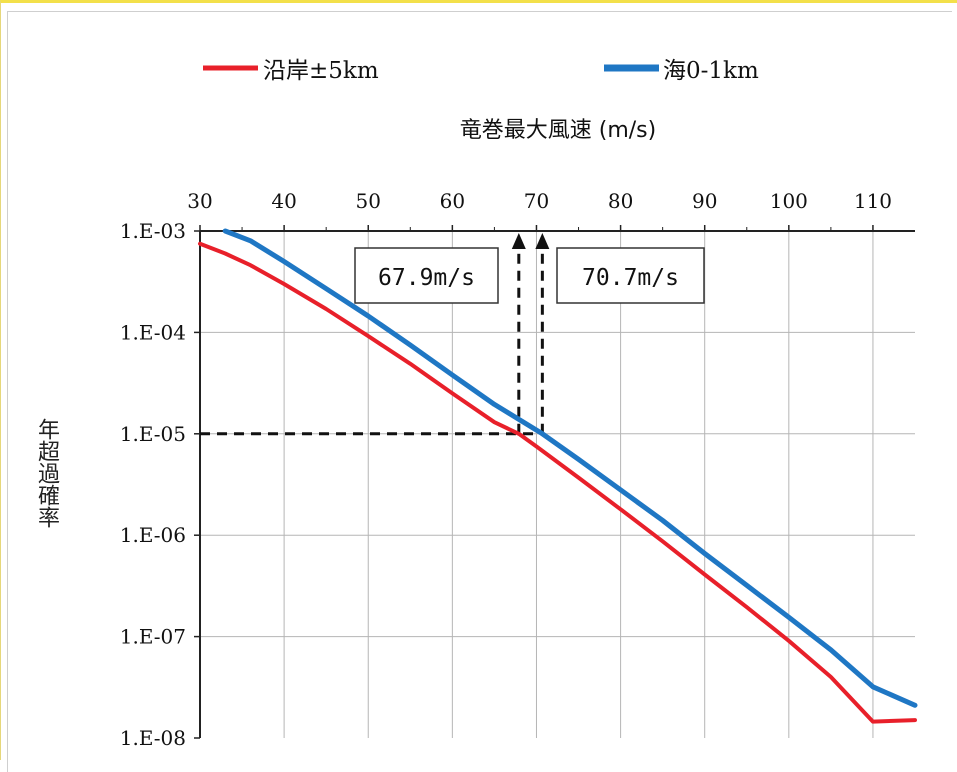 This screenshot has height=772, width=957. What do you see at coordinates (368, 201) in the screenshot?
I see `x-tick-label: 50` at bounding box center [368, 201].